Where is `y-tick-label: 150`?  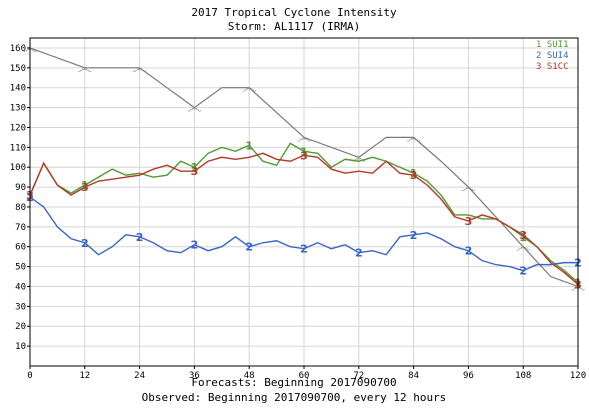
y-tick-label: 150 is located at coordinates (18, 69).